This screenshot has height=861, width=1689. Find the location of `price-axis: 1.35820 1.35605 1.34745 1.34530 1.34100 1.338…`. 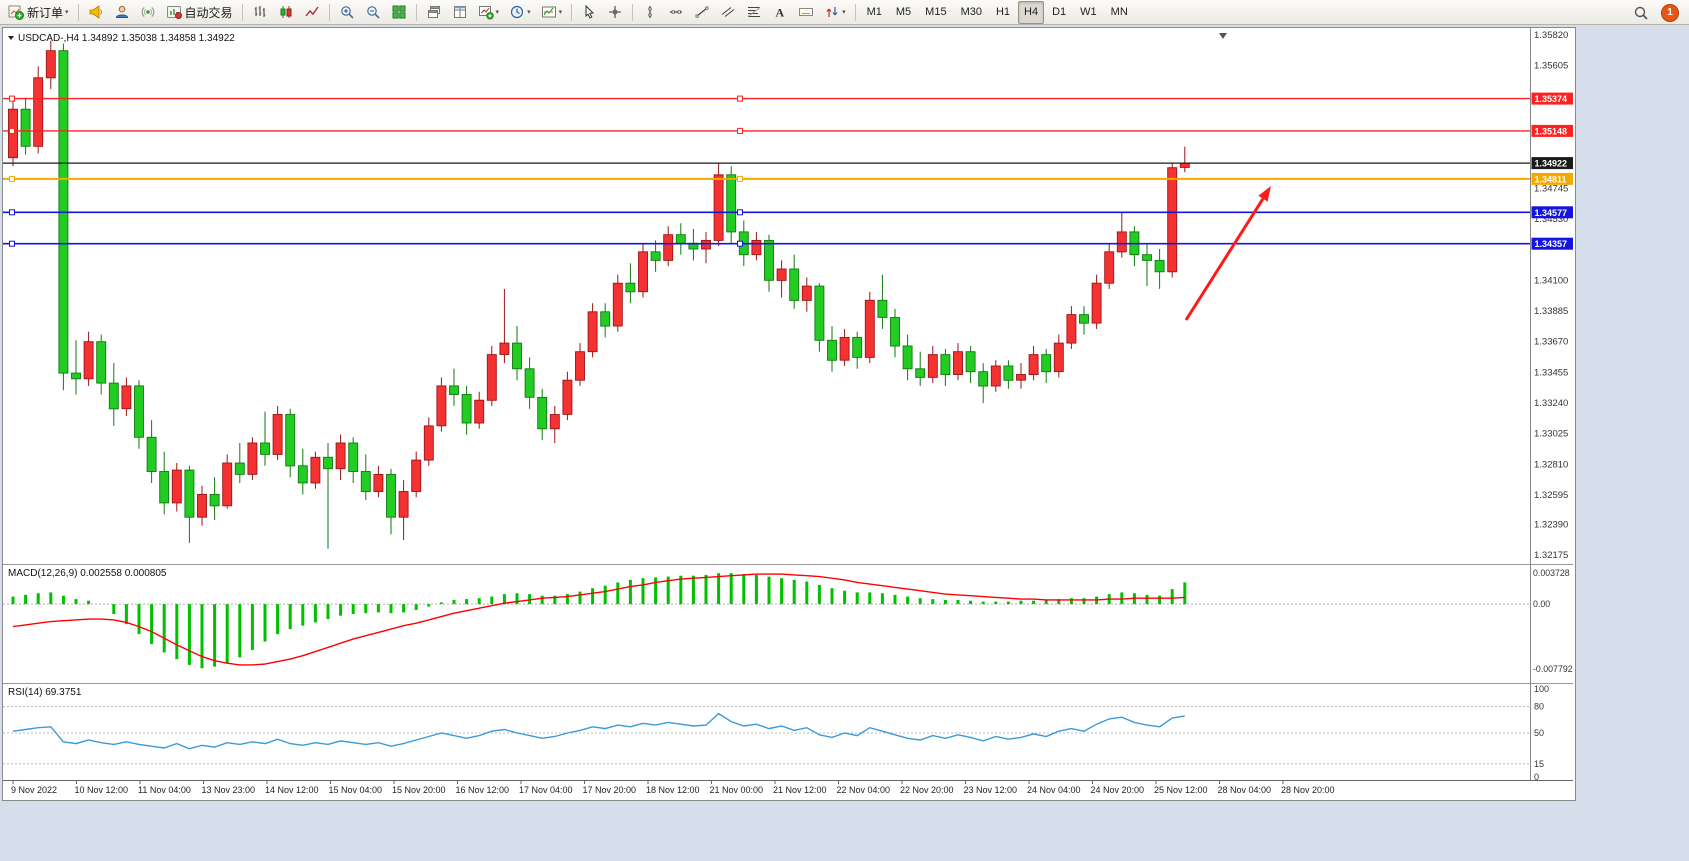

price-axis: 1.35820 1.35605 1.34745 1.34530 1.34100 1.338… is located at coordinates (1553, 406).